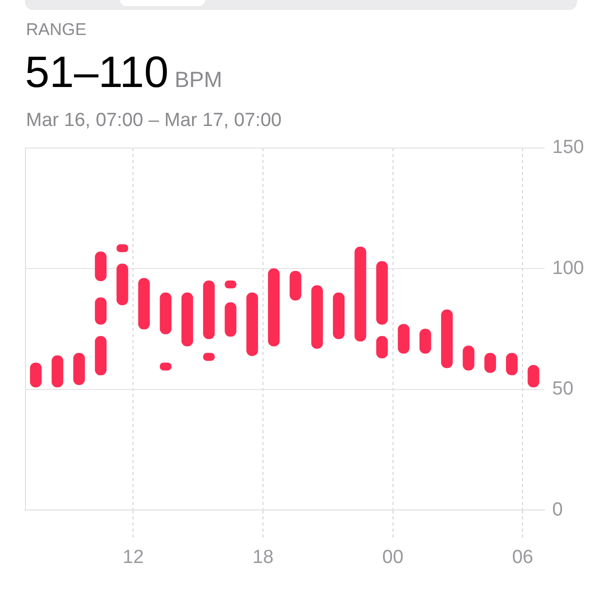  I want to click on chart-subtitle: Mar 16, 07:00 – Mar 17, 07:00, so click(154, 121).